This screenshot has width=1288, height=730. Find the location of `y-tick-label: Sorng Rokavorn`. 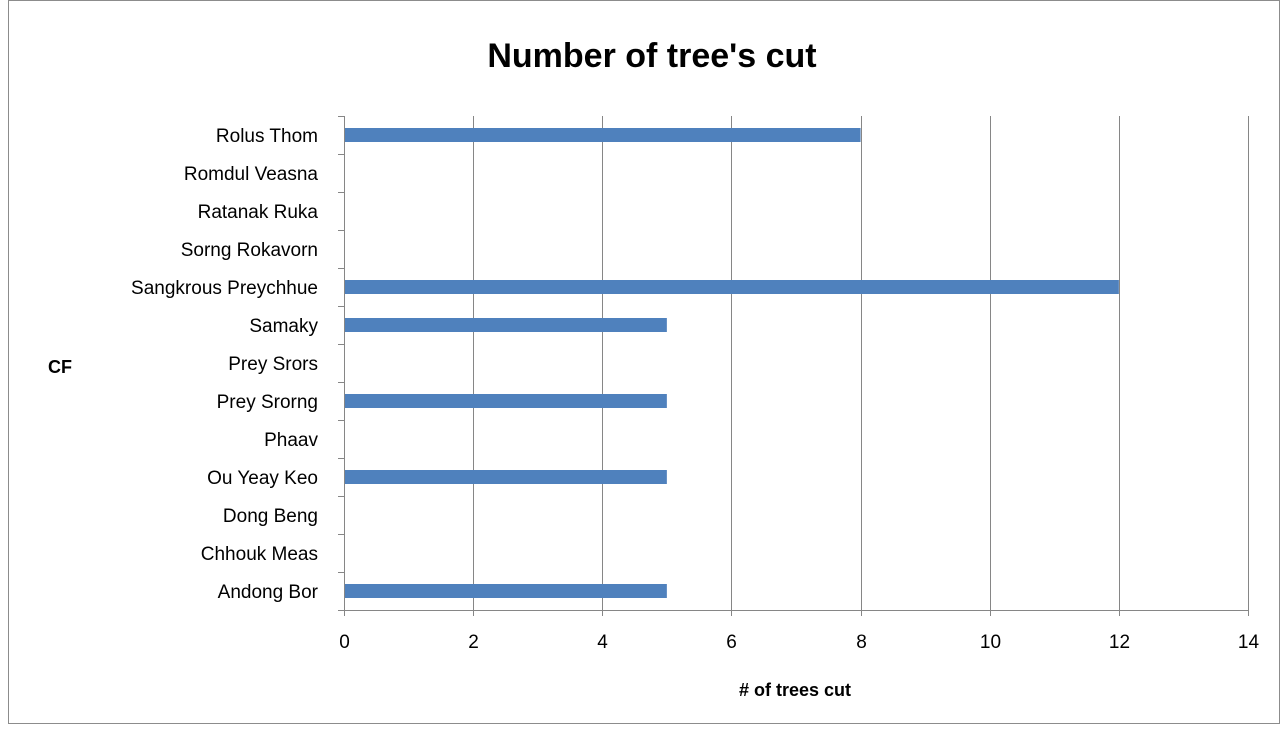

y-tick-label: Sorng Rokavorn is located at coordinates (249, 250).